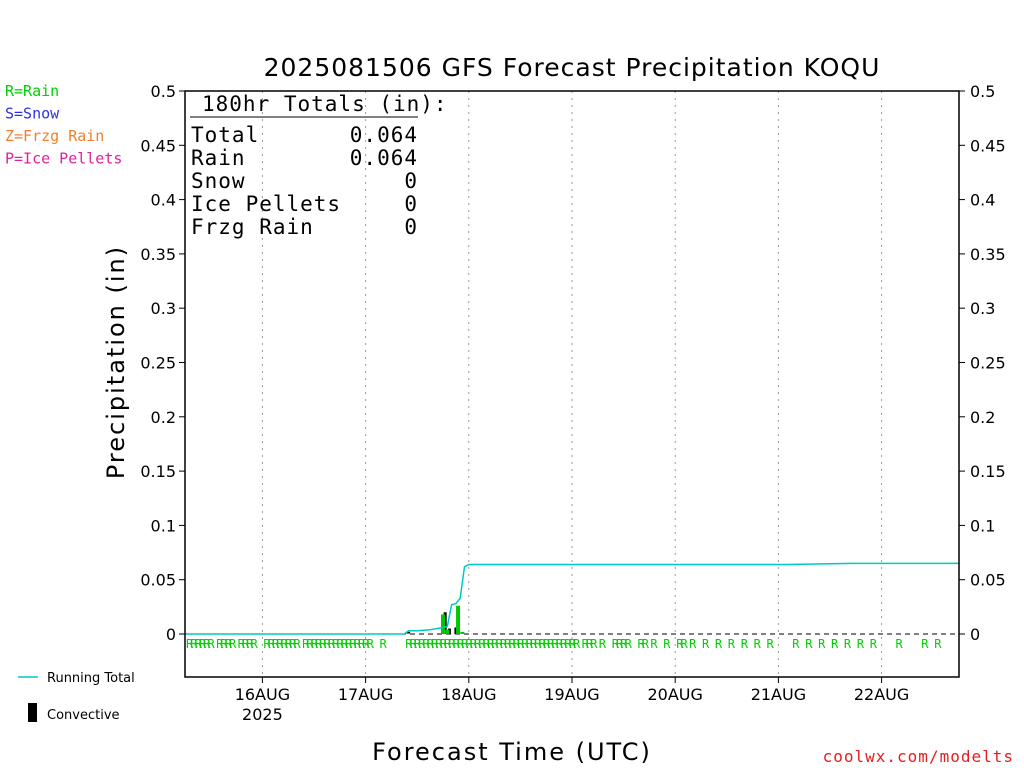 Image resolution: width=1024 pixels, height=768 pixels. Describe the element at coordinates (32, 114) in the screenshot. I see `type-legend-item: S=Snow` at that location.